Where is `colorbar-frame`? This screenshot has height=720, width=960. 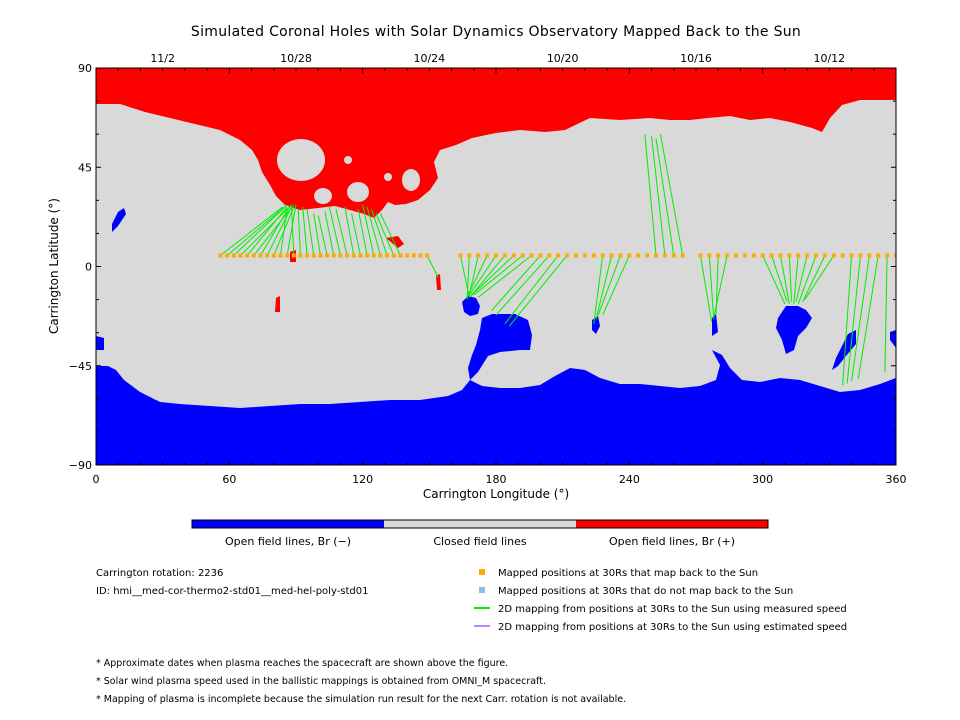 colorbar-frame is located at coordinates (480, 524).